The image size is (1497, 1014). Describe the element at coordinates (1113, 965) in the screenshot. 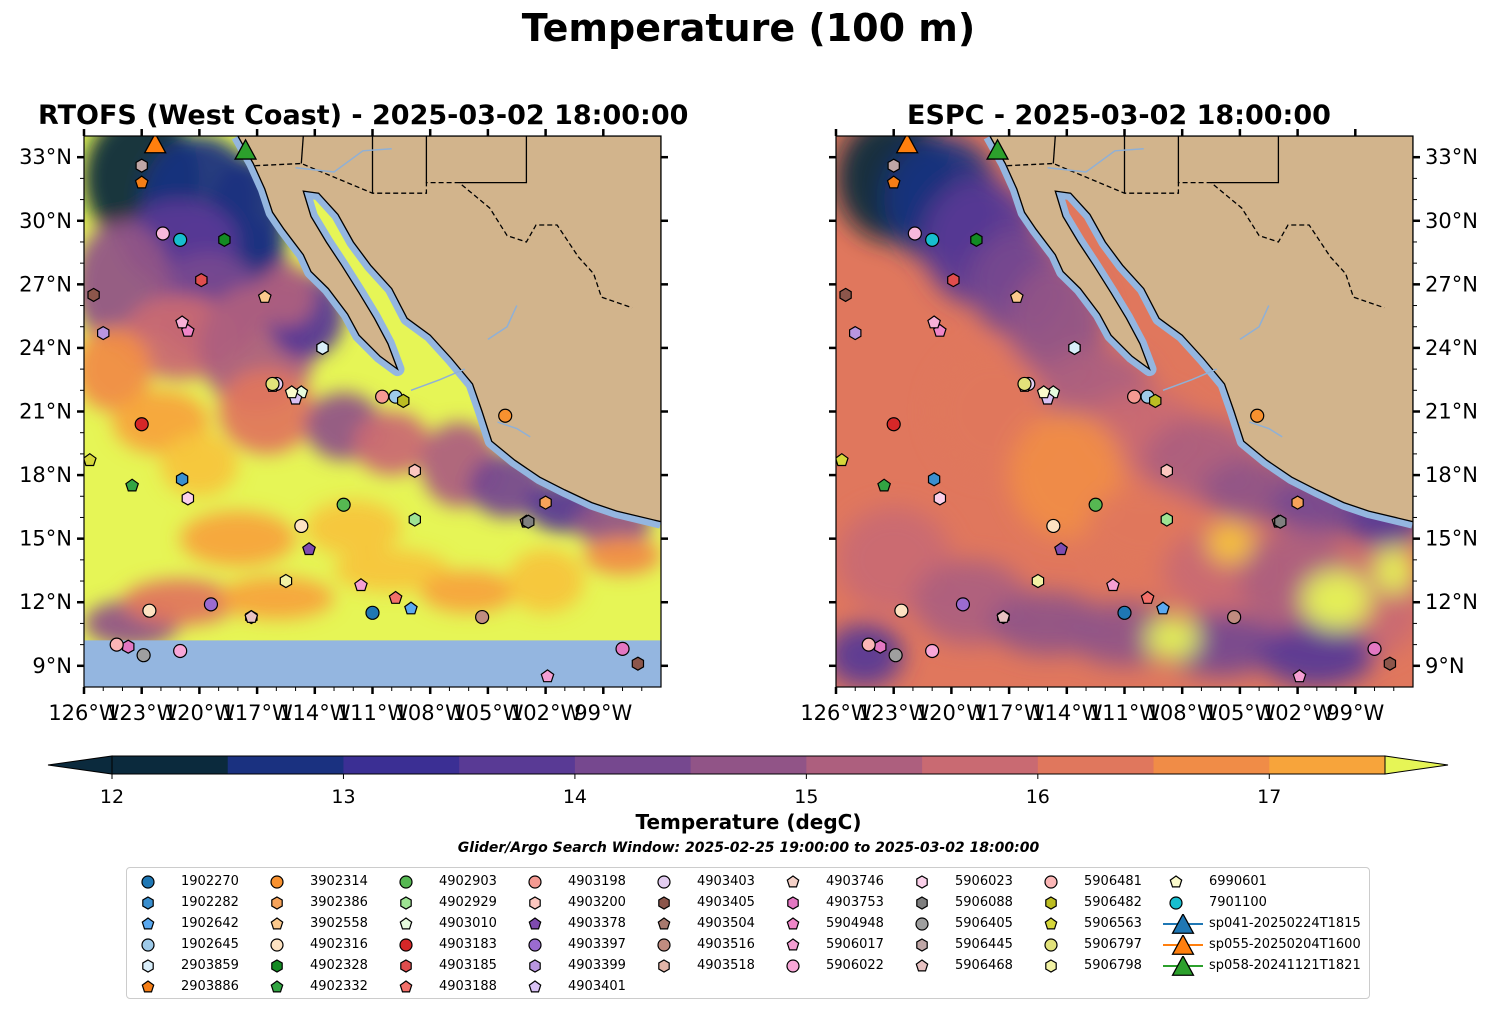

I see `legend-label: 5906798` at that location.